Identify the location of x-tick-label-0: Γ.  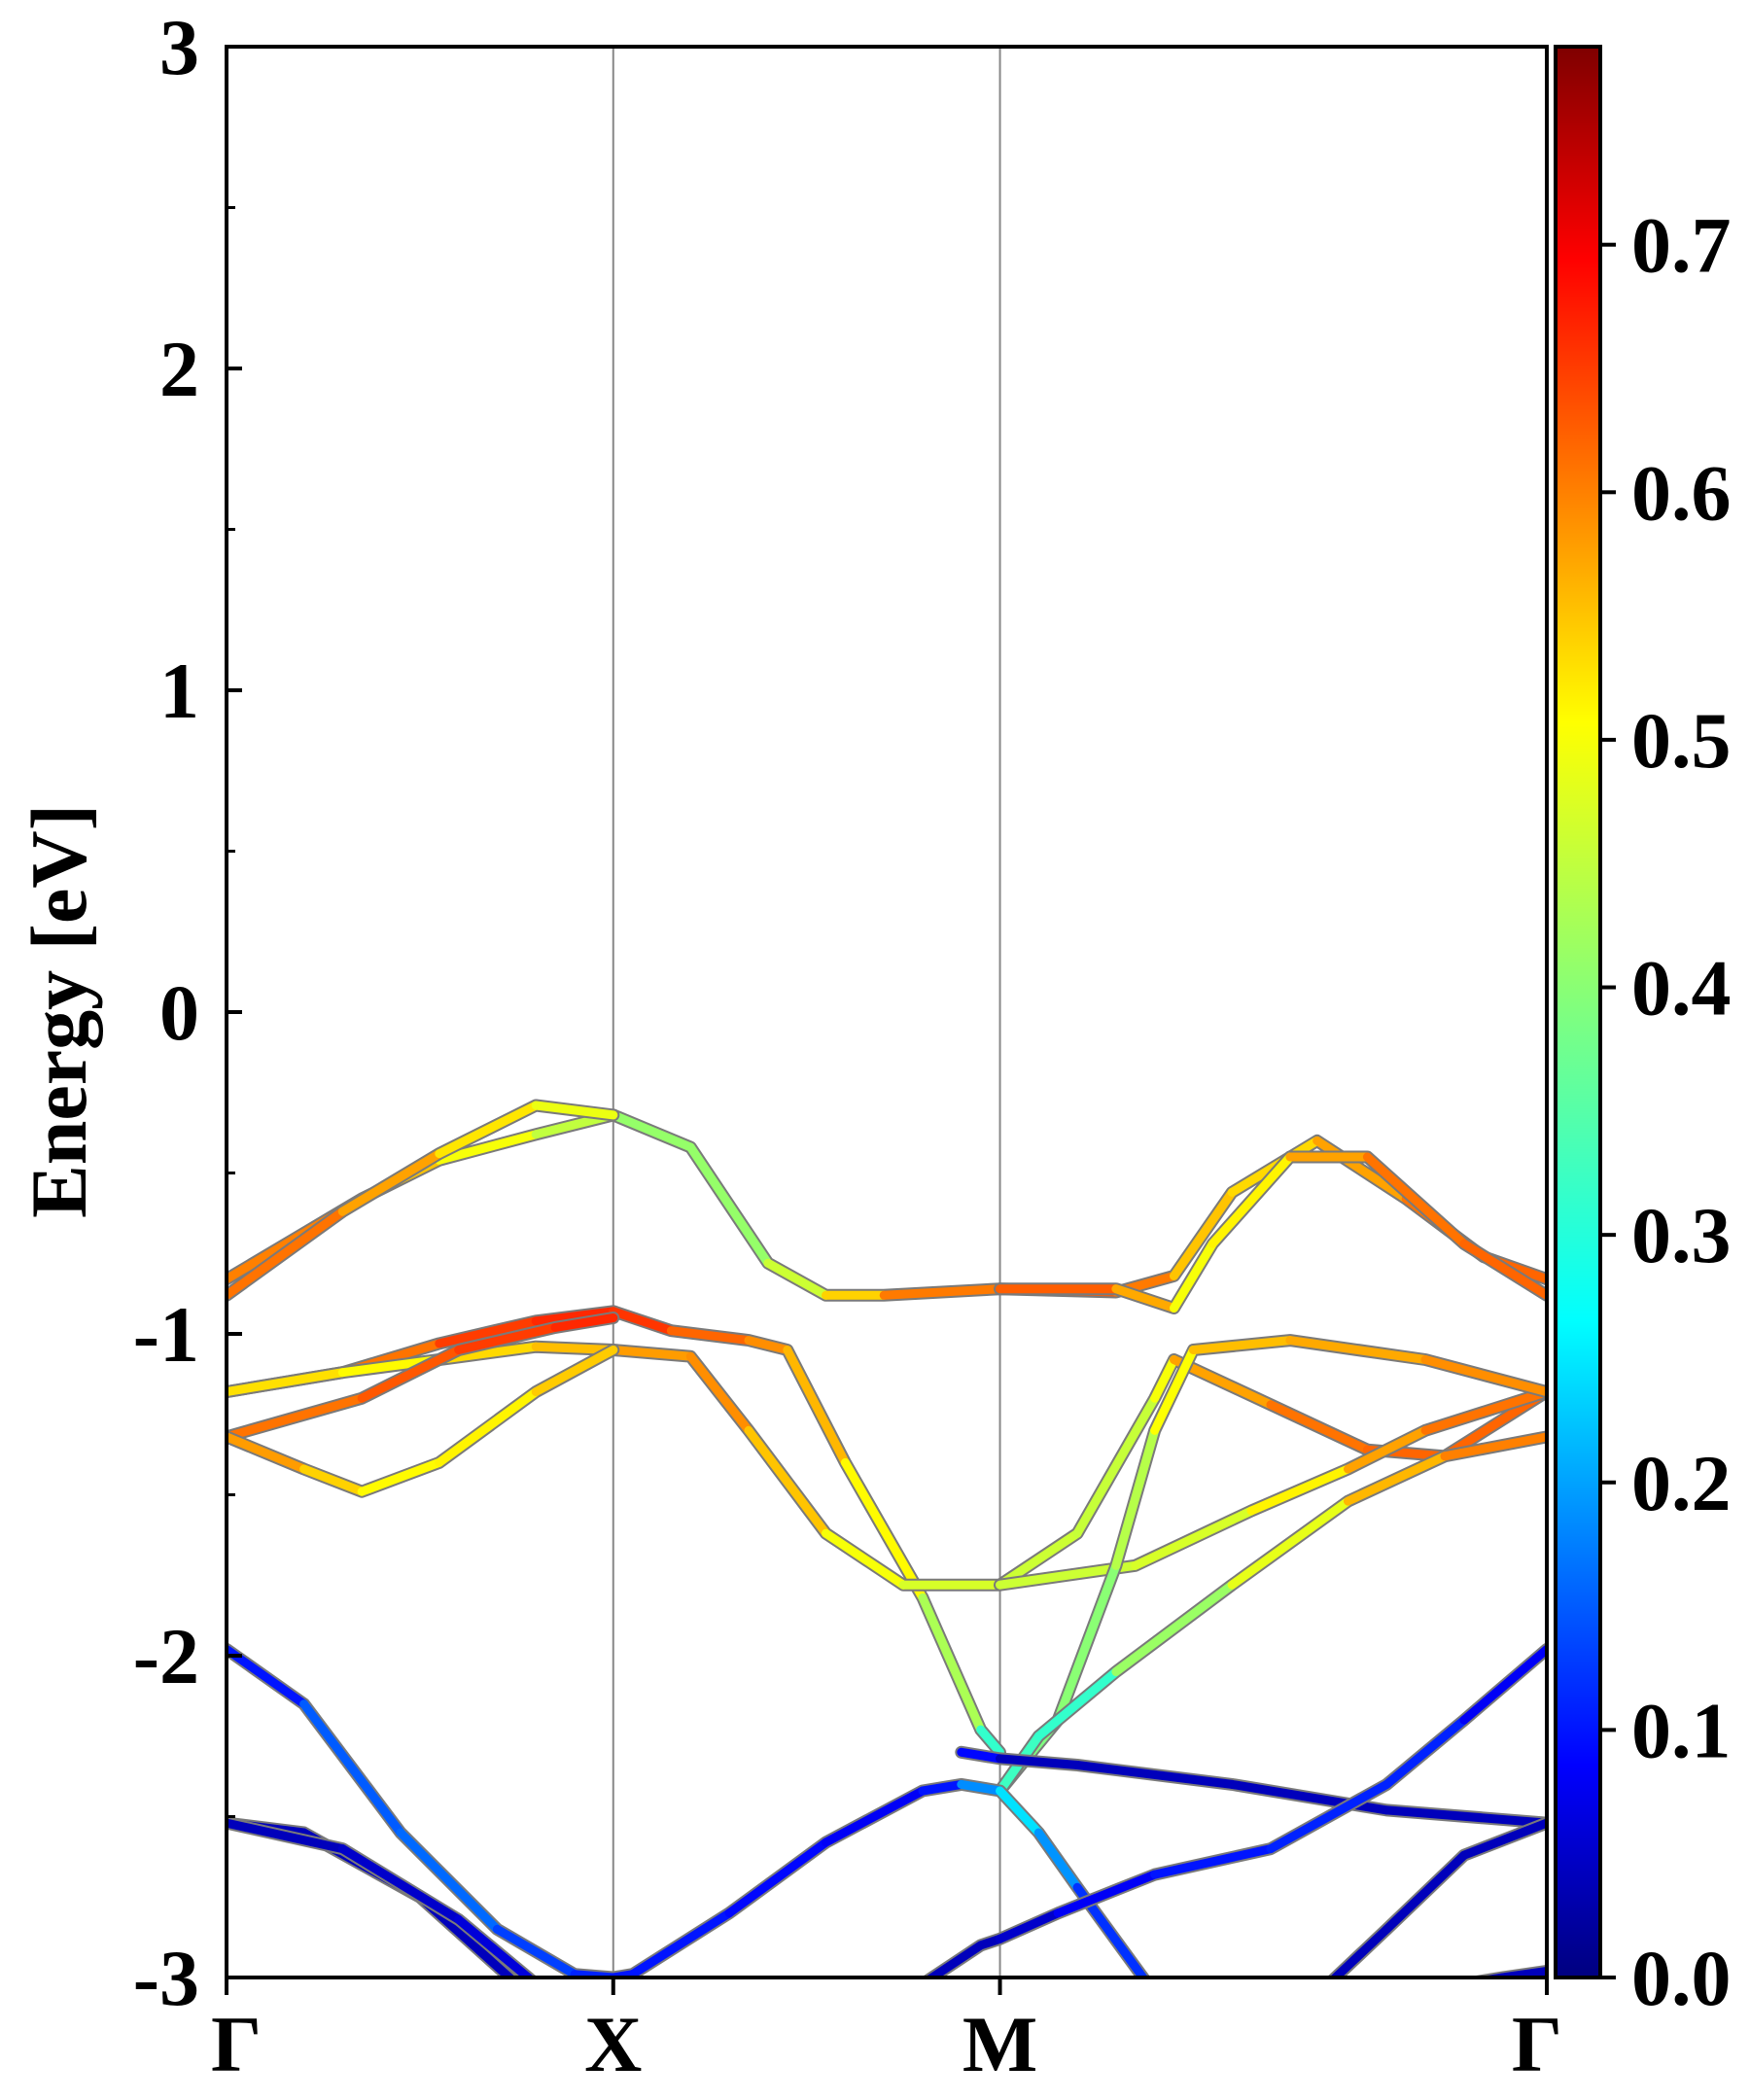
(236, 2044).